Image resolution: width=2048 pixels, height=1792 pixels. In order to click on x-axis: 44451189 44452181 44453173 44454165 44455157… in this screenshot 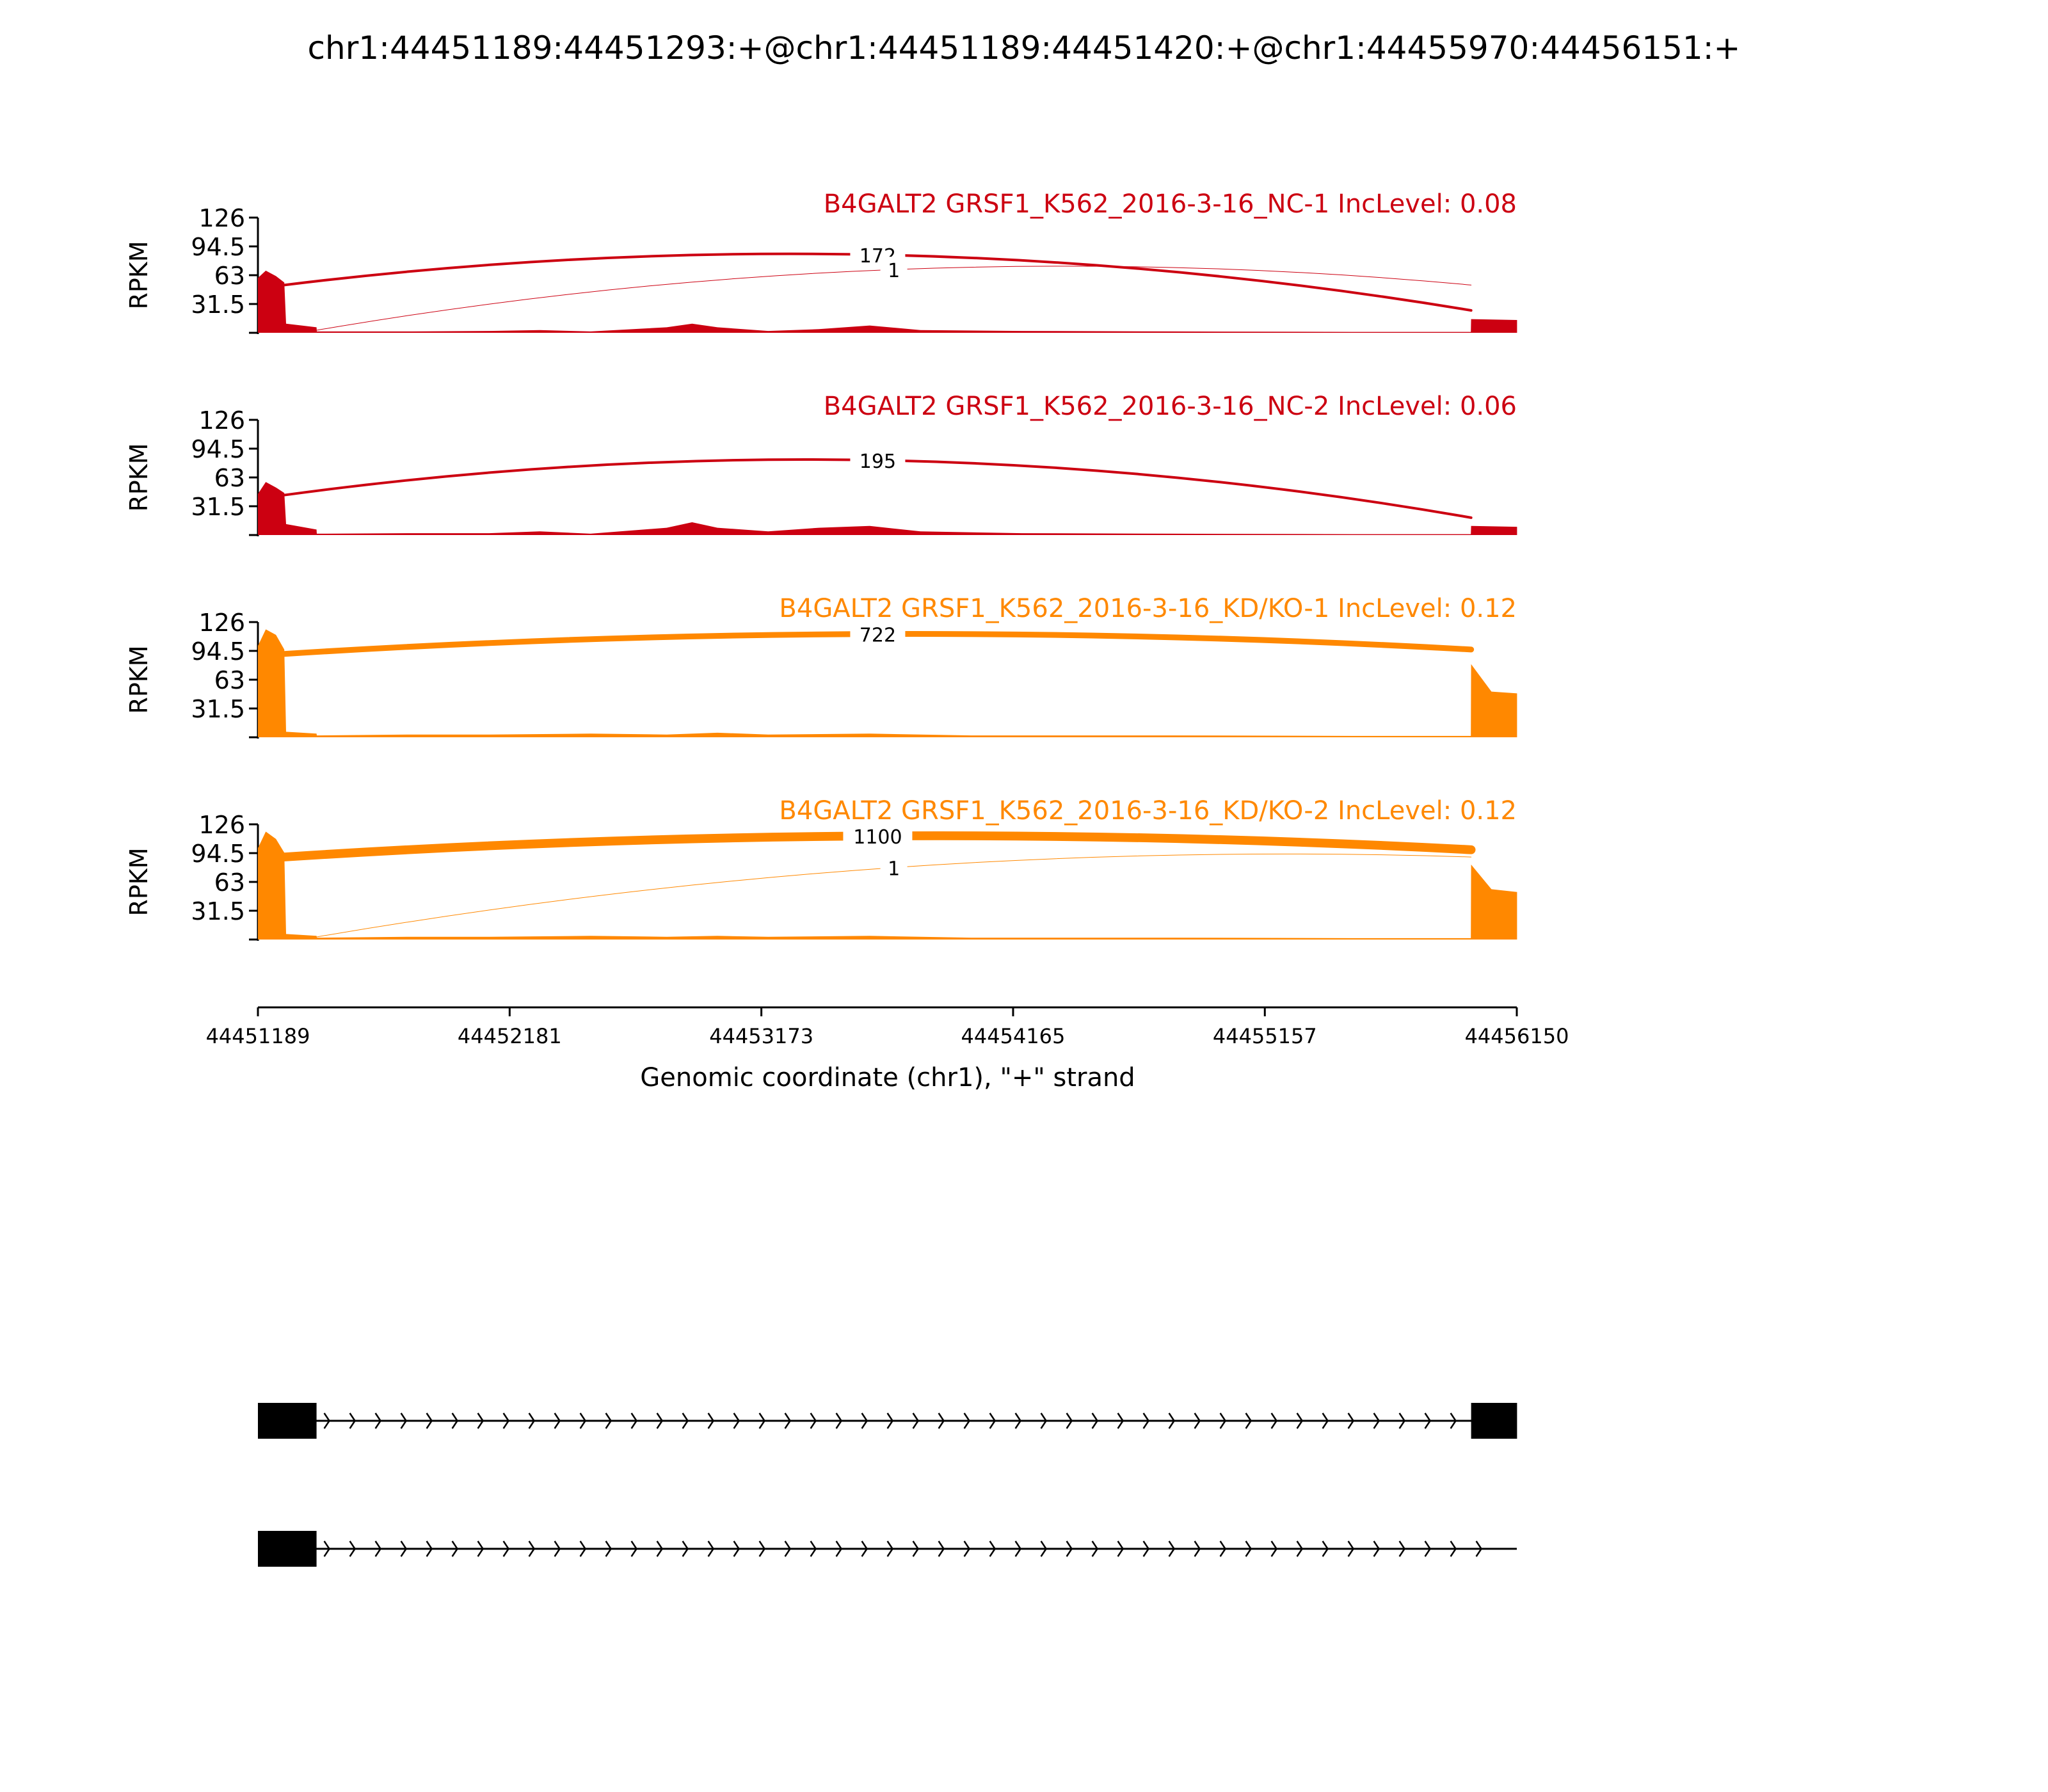, I will do `click(887, 1027)`.